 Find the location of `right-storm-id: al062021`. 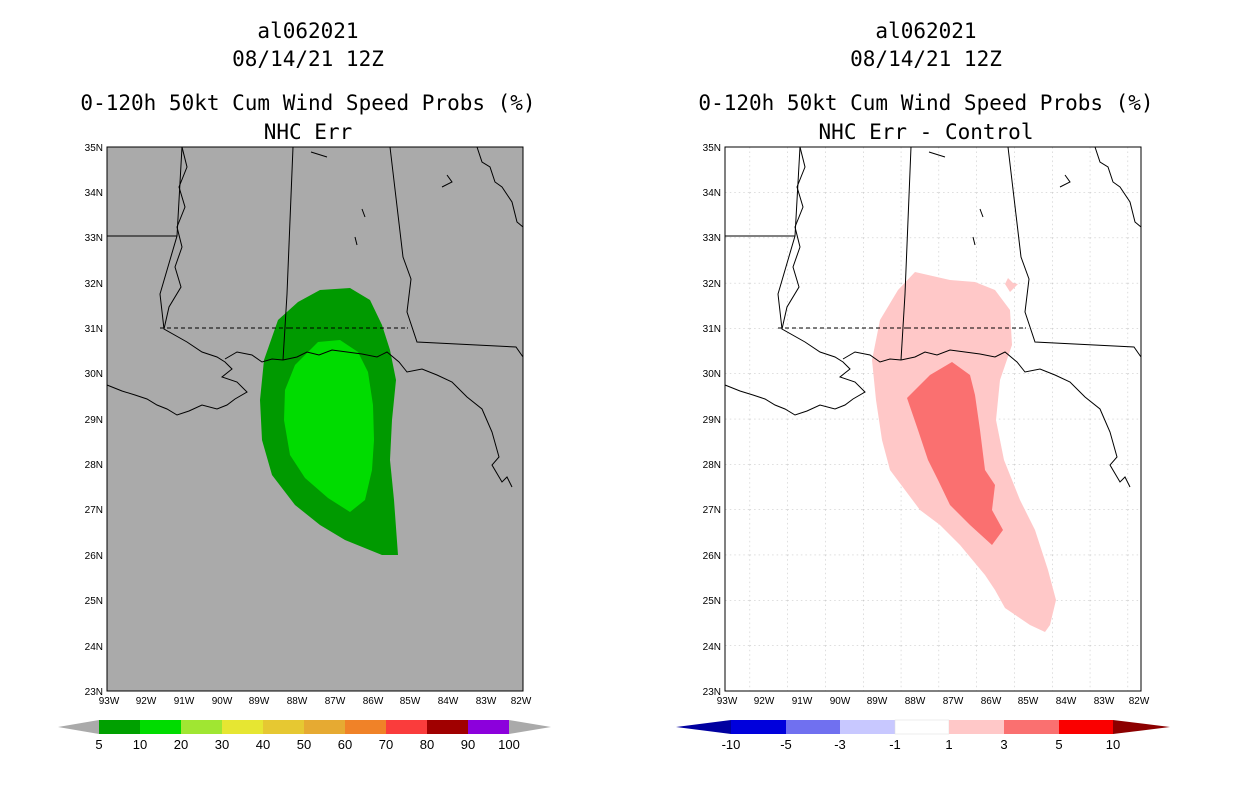

right-storm-id: al062021 is located at coordinates (925, 31).